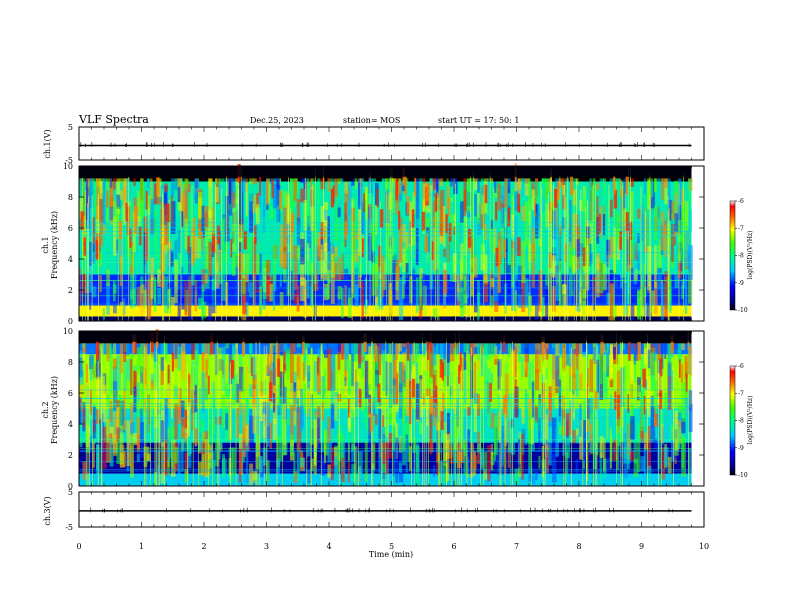 This screenshot has width=792, height=612. Describe the element at coordinates (113, 119) in the screenshot. I see `figure-title: VLF Spectra` at that location.